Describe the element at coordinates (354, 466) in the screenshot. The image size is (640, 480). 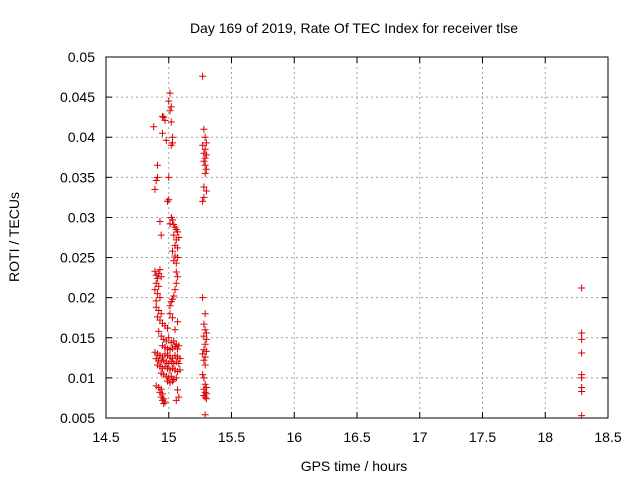
I see `x-axis-label: GPS time / hours` at that location.